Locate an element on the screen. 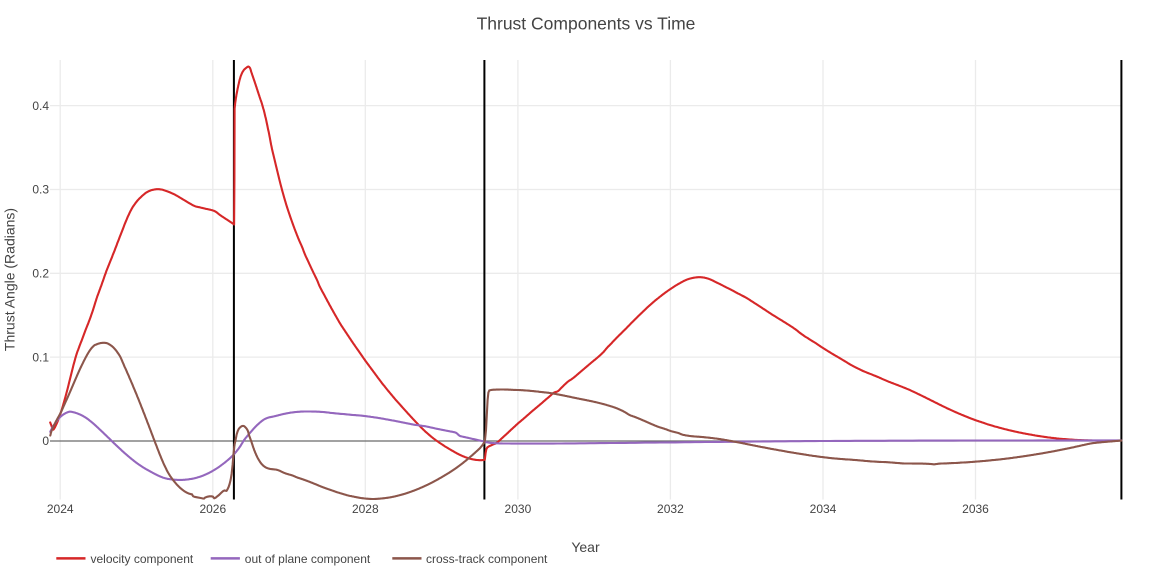 The height and width of the screenshot is (585, 1172). svg-text: Thrust Components vs Time is located at coordinates (586, 24).